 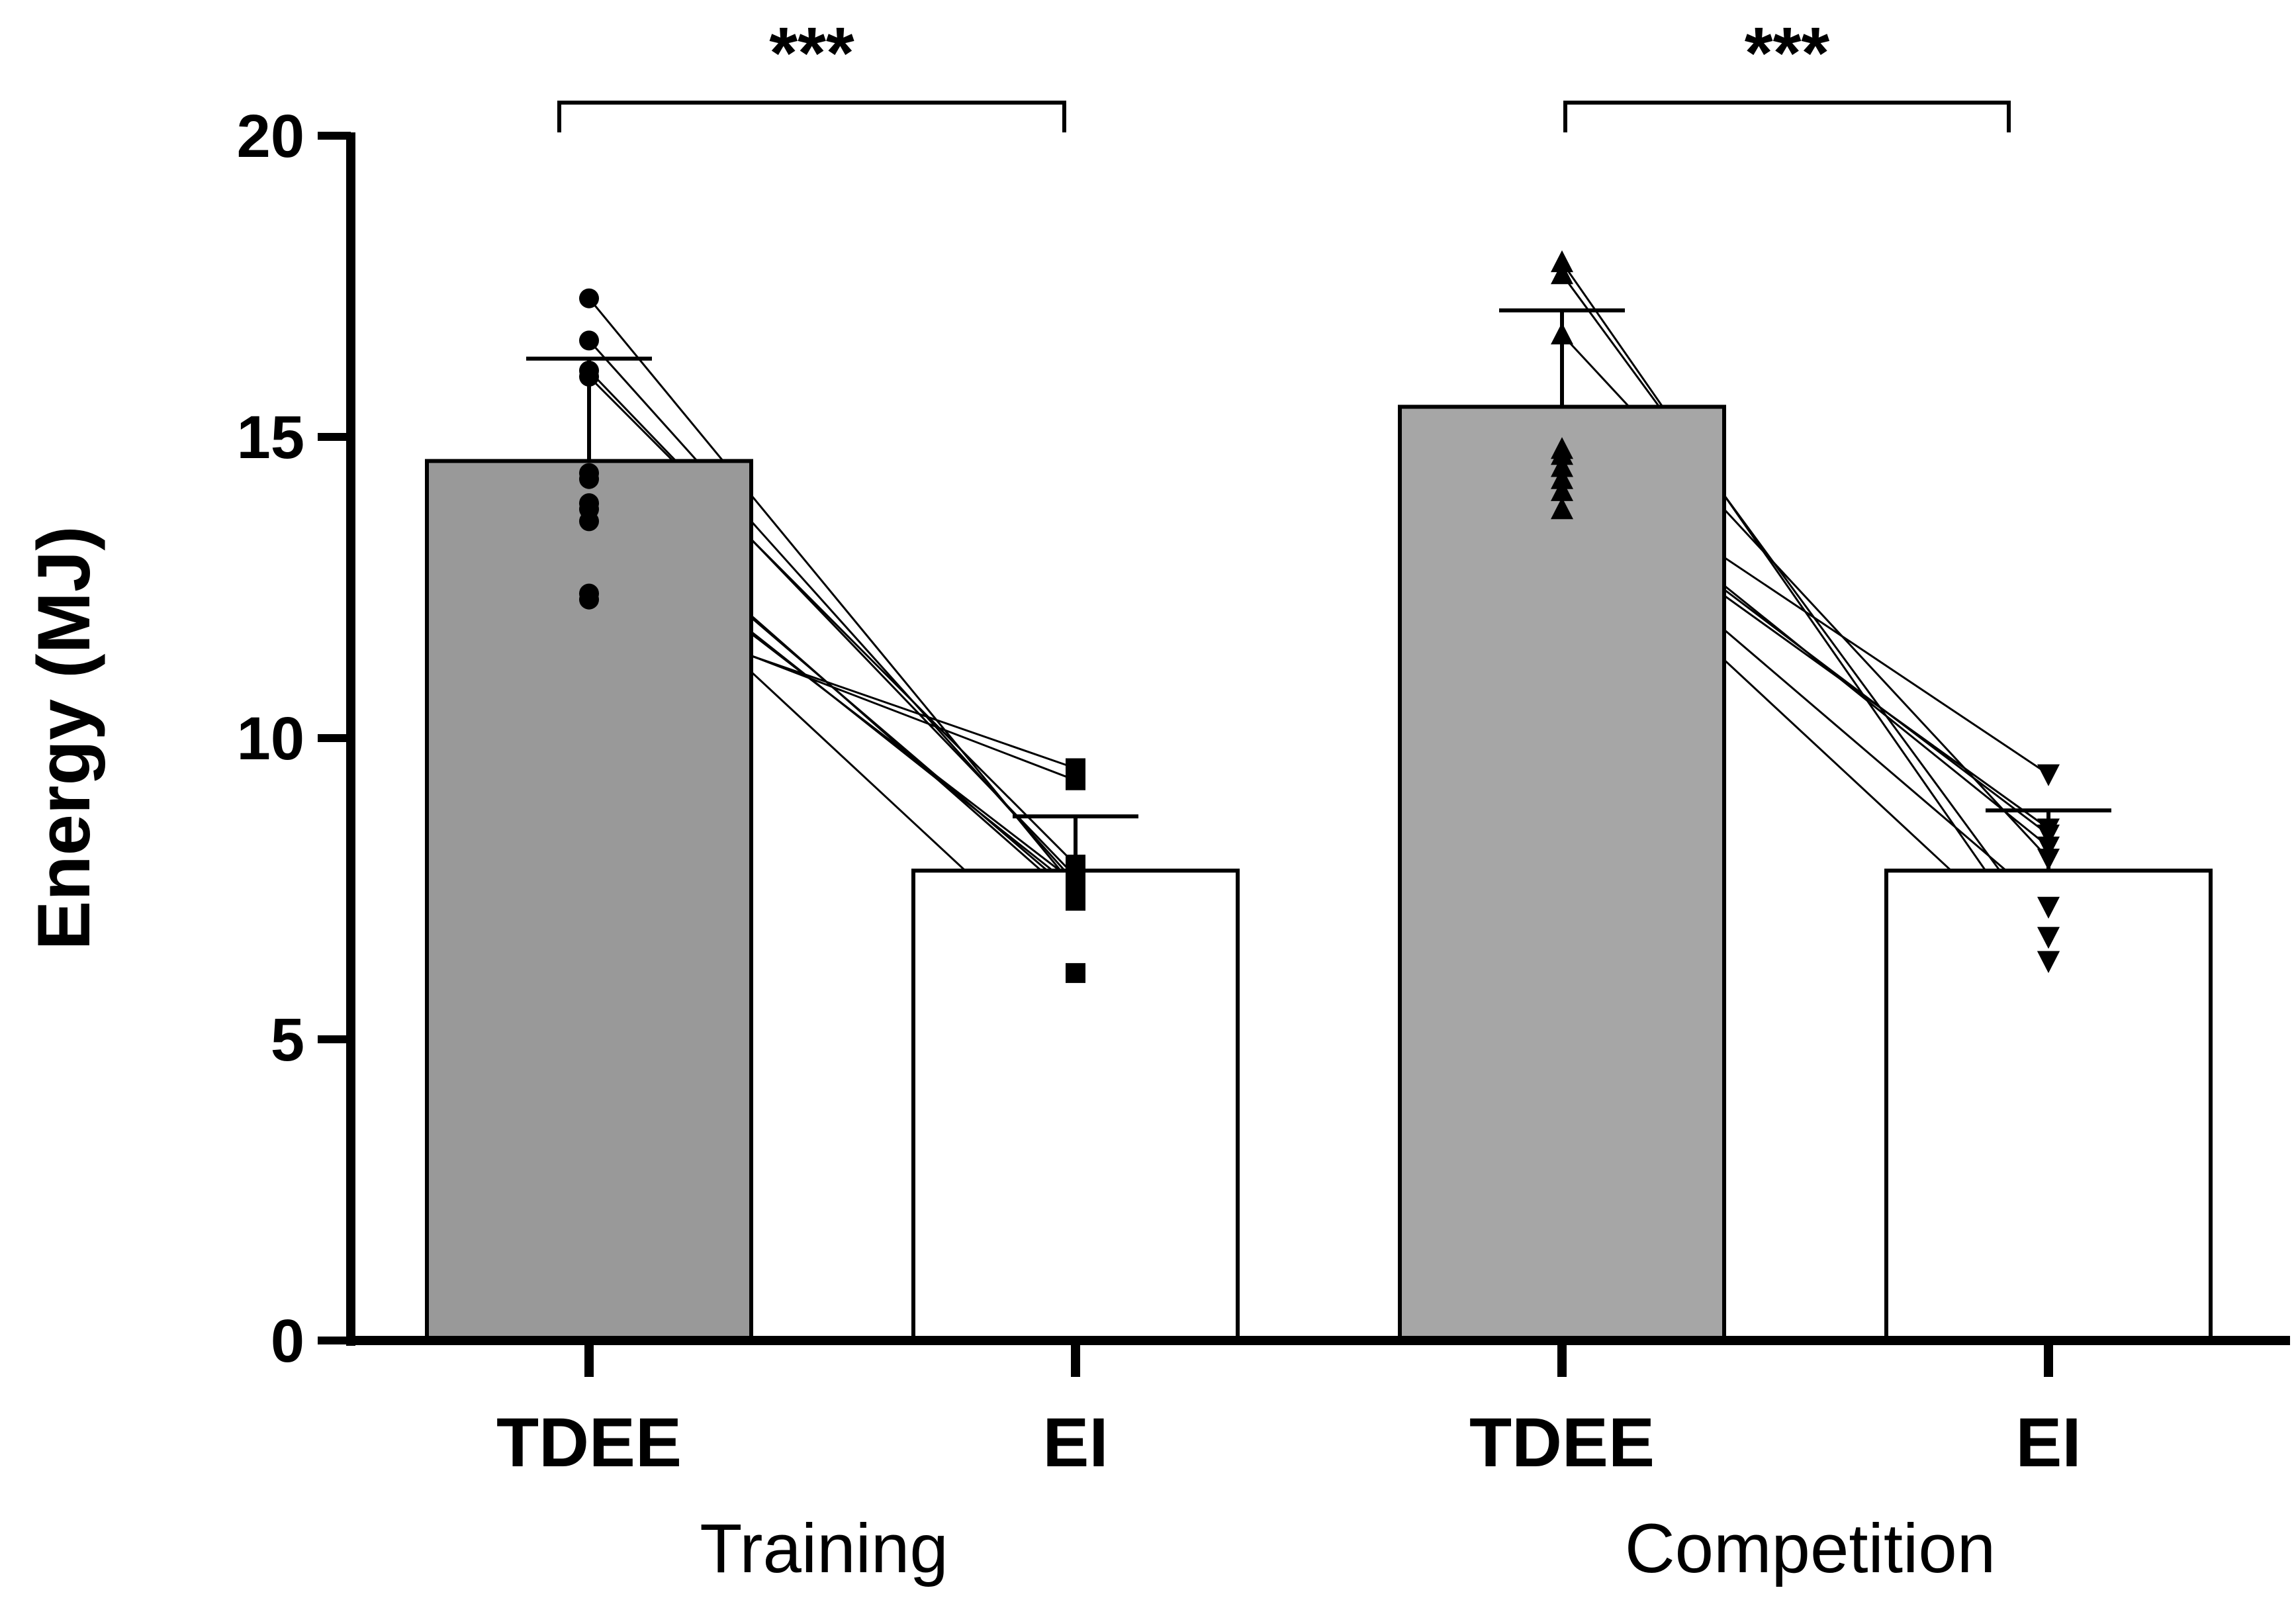 I want to click on group-label-training: Training, so click(x=824, y=1548).